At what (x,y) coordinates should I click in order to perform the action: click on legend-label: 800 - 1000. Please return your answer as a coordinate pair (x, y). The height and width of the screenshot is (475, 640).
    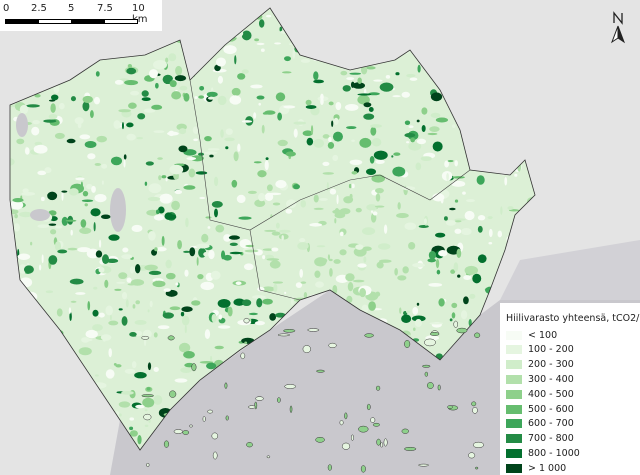
    Looking at the image, I should click on (554, 453).